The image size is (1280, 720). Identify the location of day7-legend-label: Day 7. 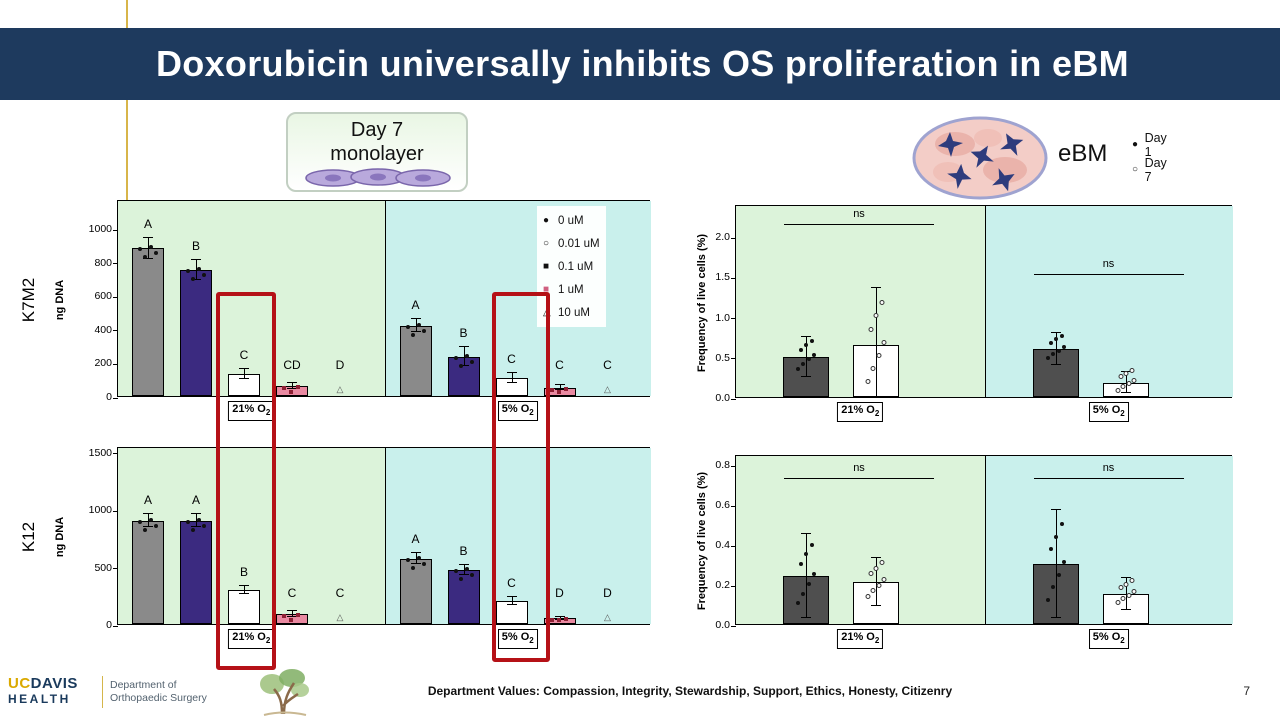
(1155, 169).